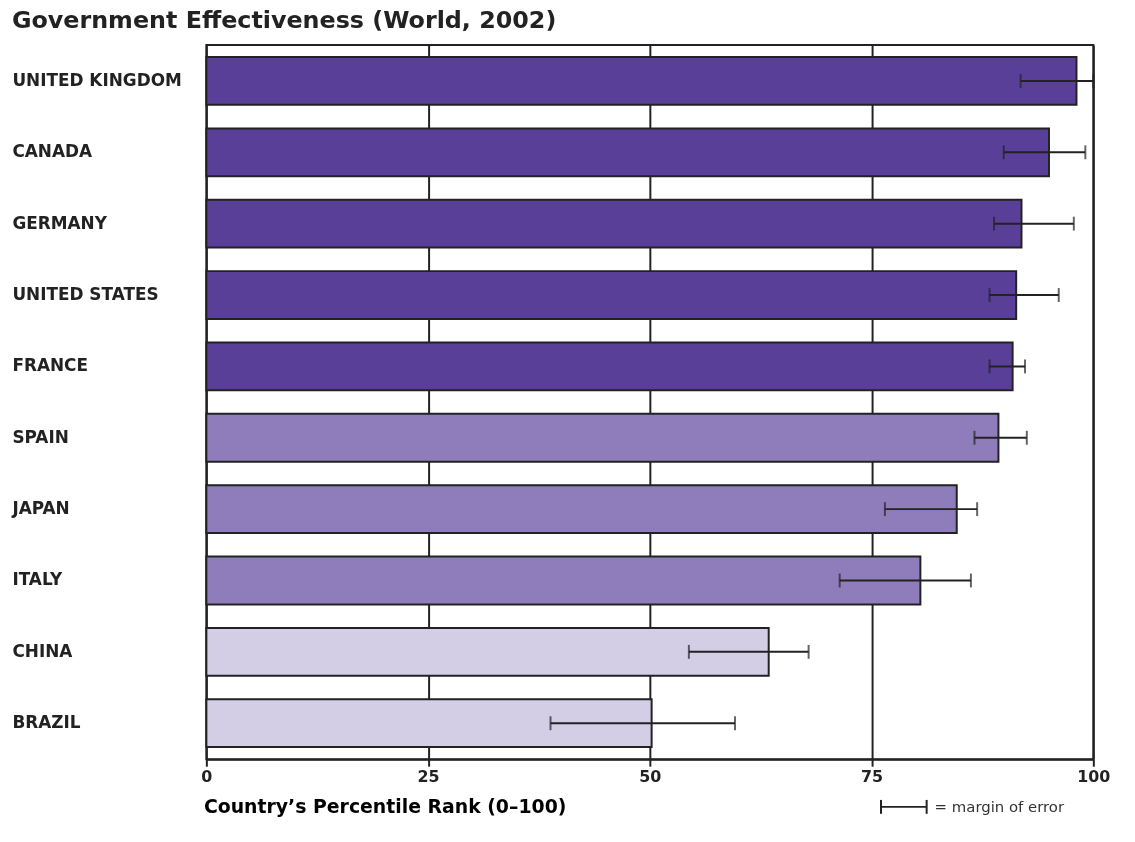  Describe the element at coordinates (428, 776) in the screenshot. I see `x-tick-label: 25` at that location.